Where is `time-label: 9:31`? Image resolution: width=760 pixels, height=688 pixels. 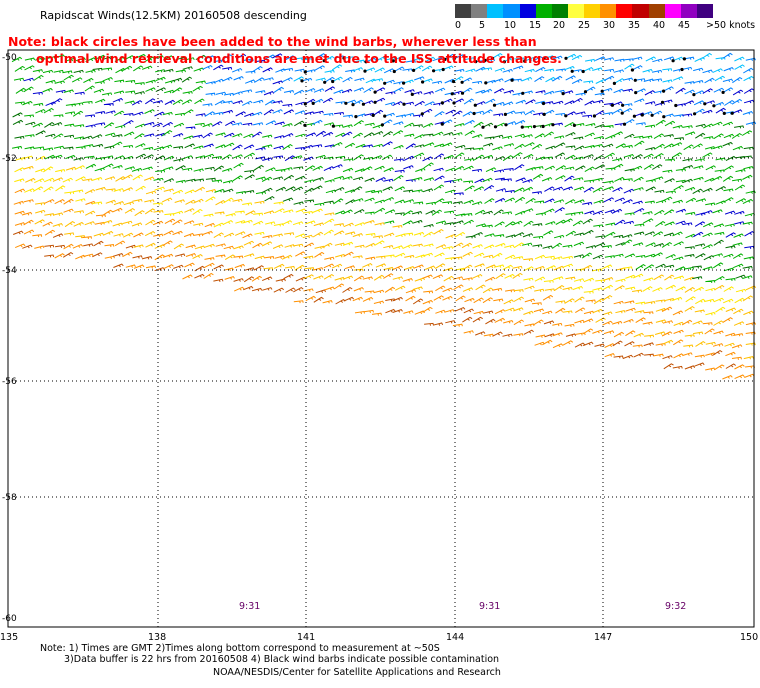 time-label: 9:31 is located at coordinates (490, 606).